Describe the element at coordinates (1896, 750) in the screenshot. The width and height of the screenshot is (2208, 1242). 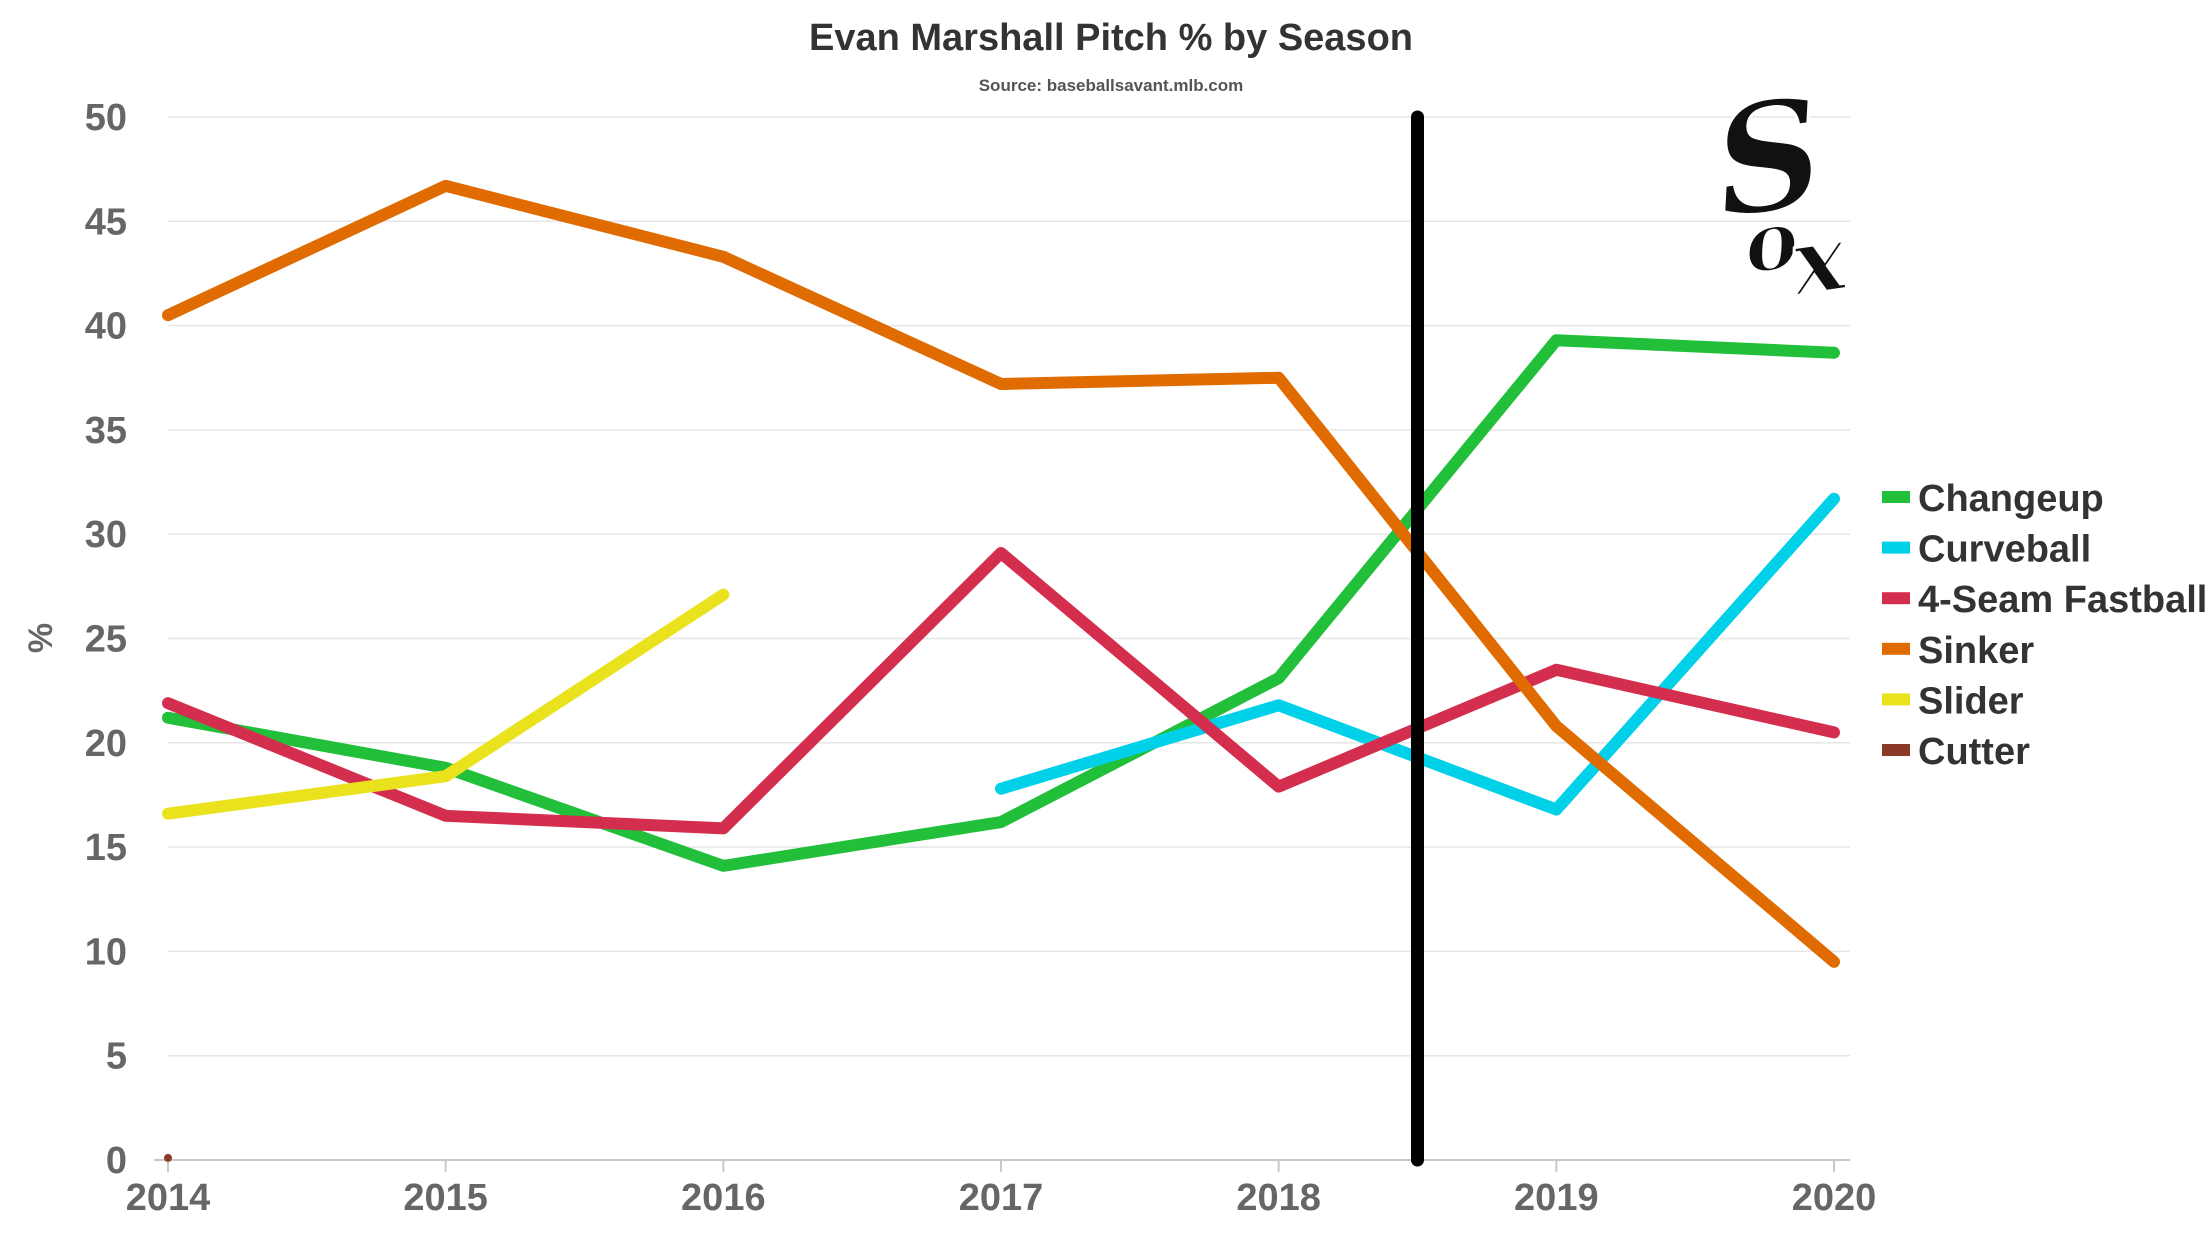
I see `legend-swatch-cutter` at that location.